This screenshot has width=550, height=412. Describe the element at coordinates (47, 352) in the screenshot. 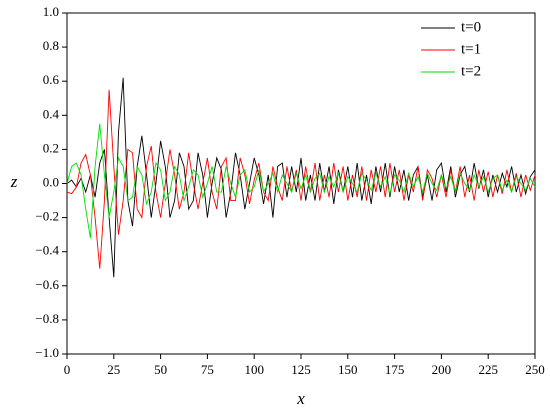

I see `y-tick-label: −1.0` at that location.